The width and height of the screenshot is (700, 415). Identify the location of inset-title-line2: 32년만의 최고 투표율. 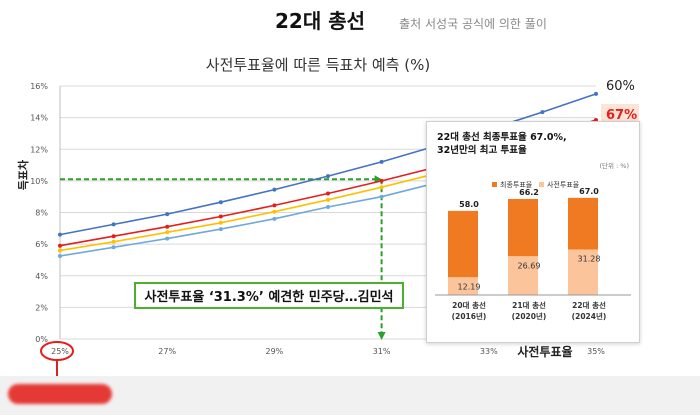
(482, 150).